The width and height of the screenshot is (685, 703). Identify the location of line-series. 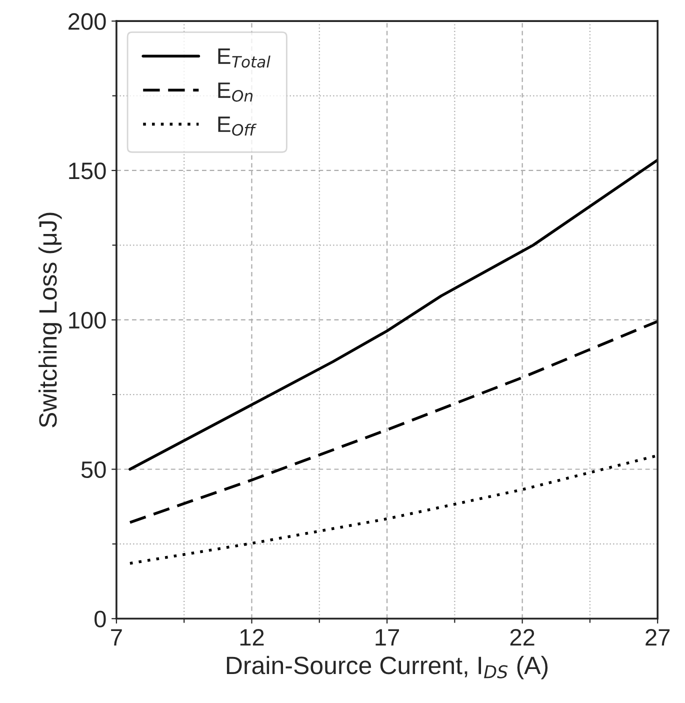
(393, 509).